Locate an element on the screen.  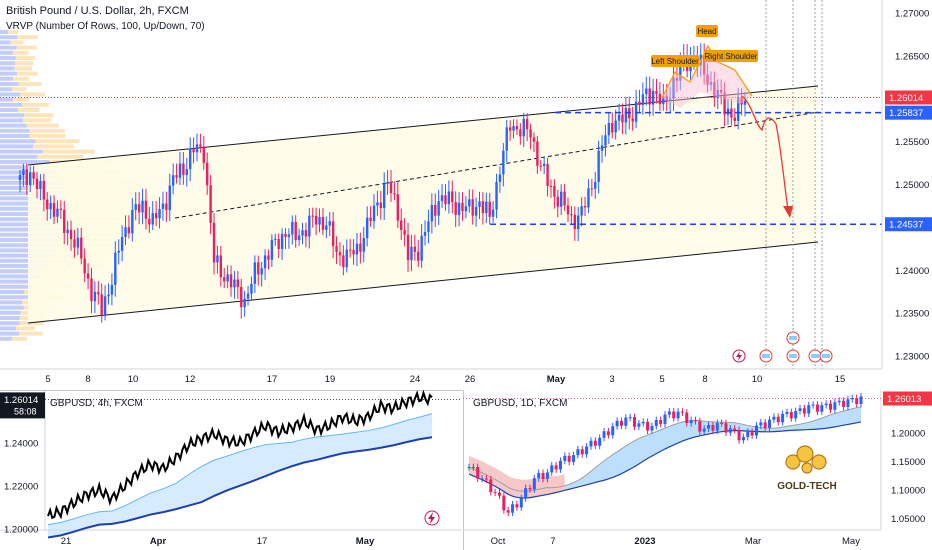
label-head: Head is located at coordinates (706, 31).